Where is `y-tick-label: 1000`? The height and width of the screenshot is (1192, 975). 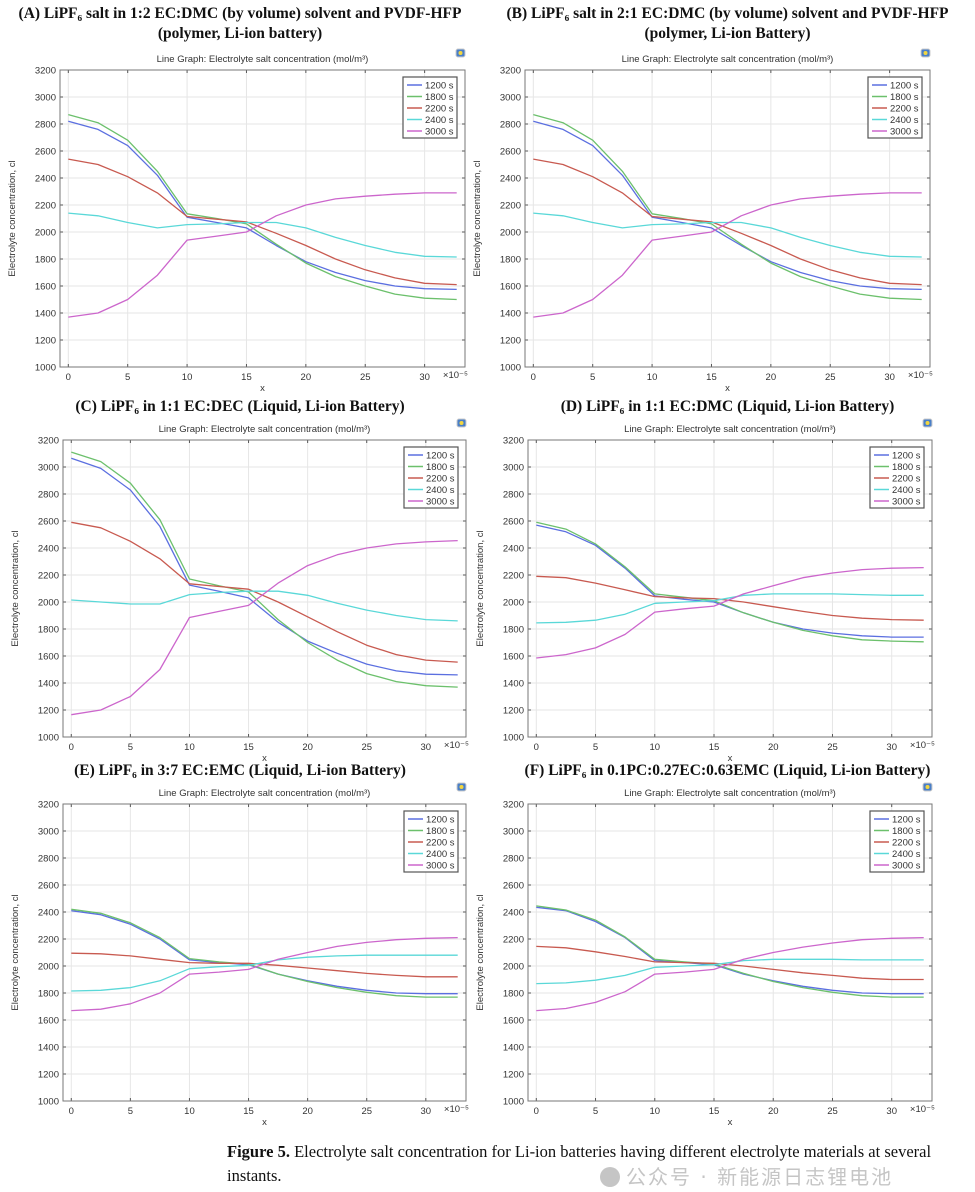
y-tick-label: 1000 is located at coordinates (48, 738).